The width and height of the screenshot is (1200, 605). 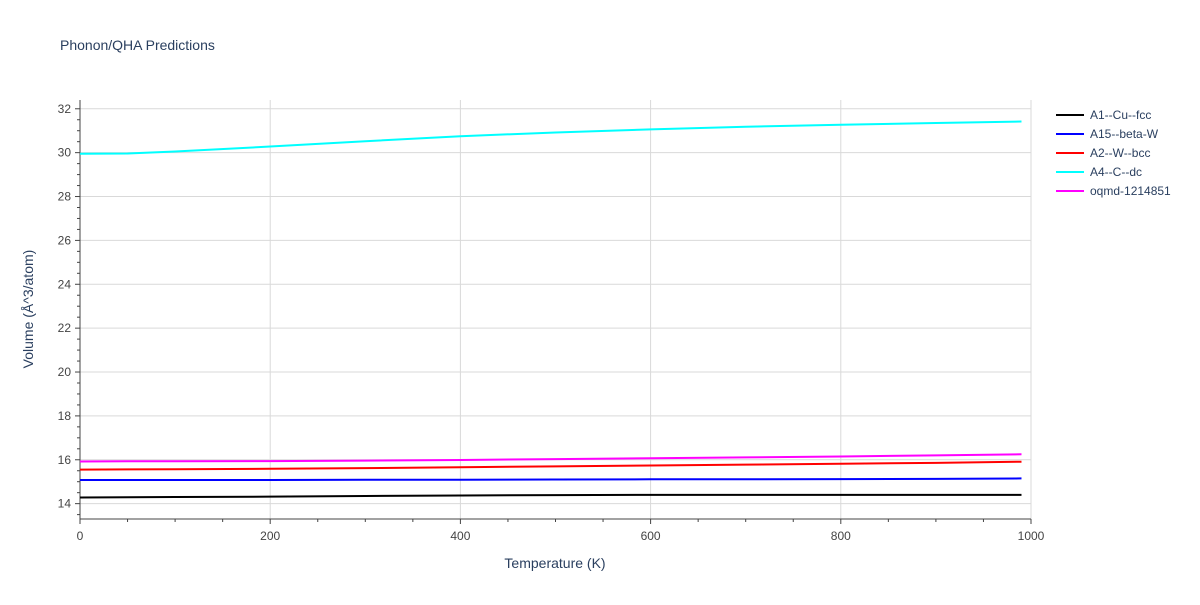 I want to click on x-tick-label: 0, so click(x=80, y=536).